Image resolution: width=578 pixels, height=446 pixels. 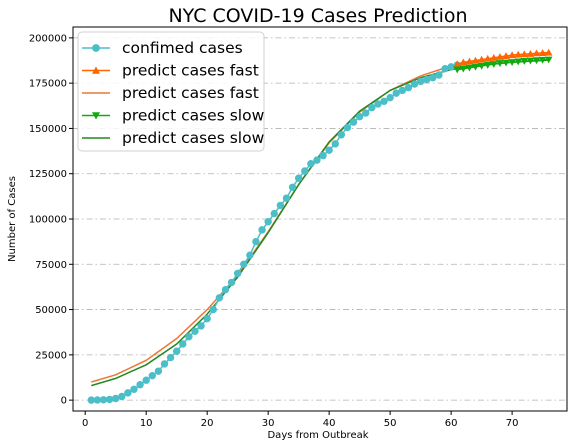 I want to click on y-axis-label: Number of Cases, so click(x=12, y=219).